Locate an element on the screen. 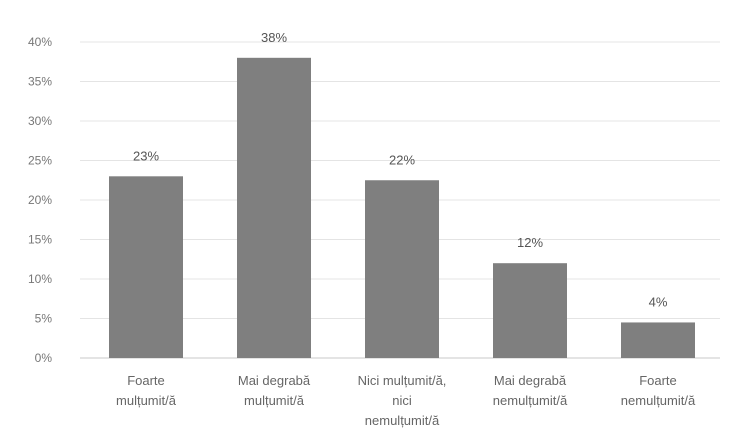  y-axis: 0% 5% 10% 15% 20% 25% 30% 35% 40% is located at coordinates (40, 200).